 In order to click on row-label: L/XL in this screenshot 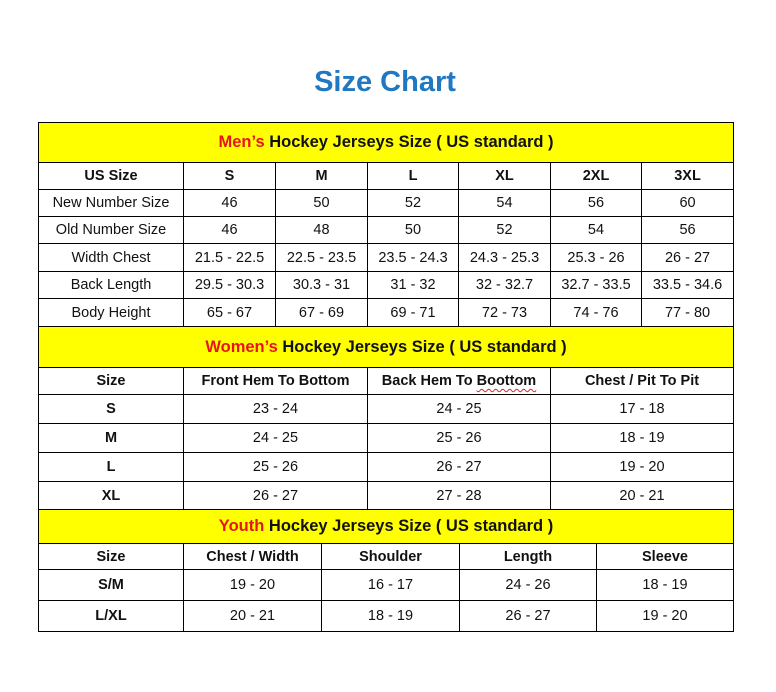, I will do `click(111, 616)`.